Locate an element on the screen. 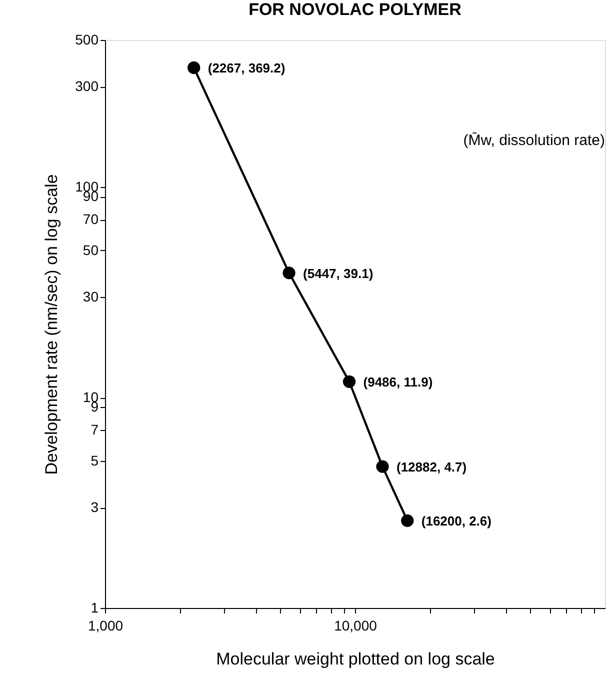 The height and width of the screenshot is (682, 610). y-tick-label: 70 is located at coordinates (90, 219).